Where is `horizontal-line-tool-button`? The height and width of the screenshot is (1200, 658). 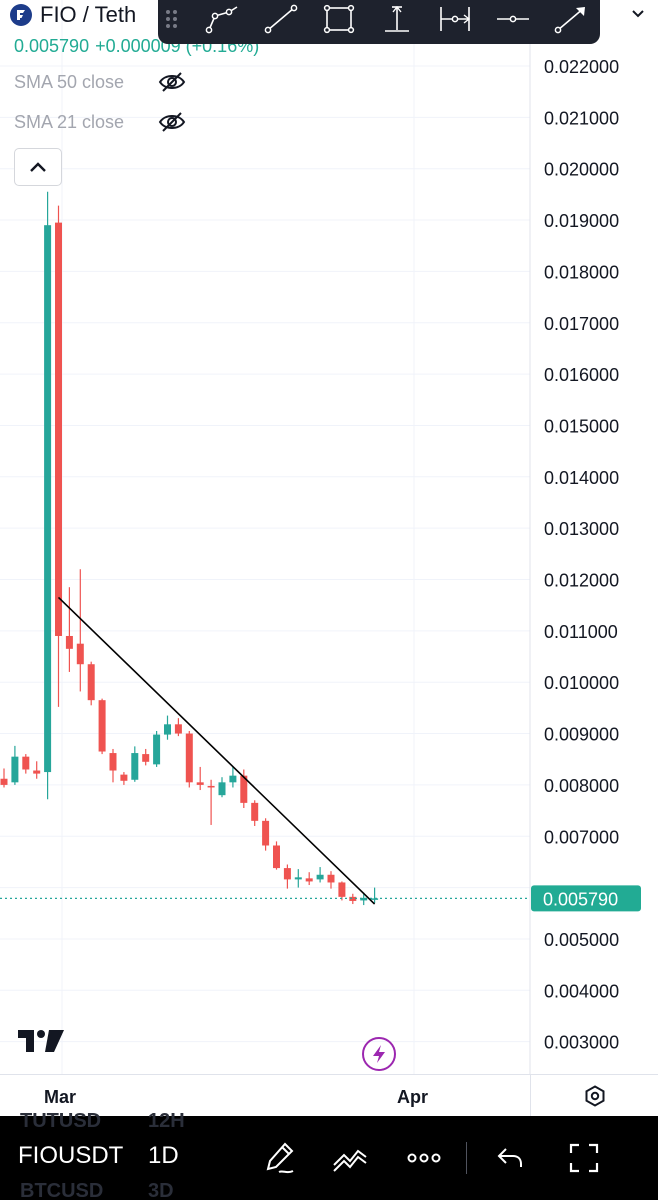 horizontal-line-tool-button is located at coordinates (513, 19).